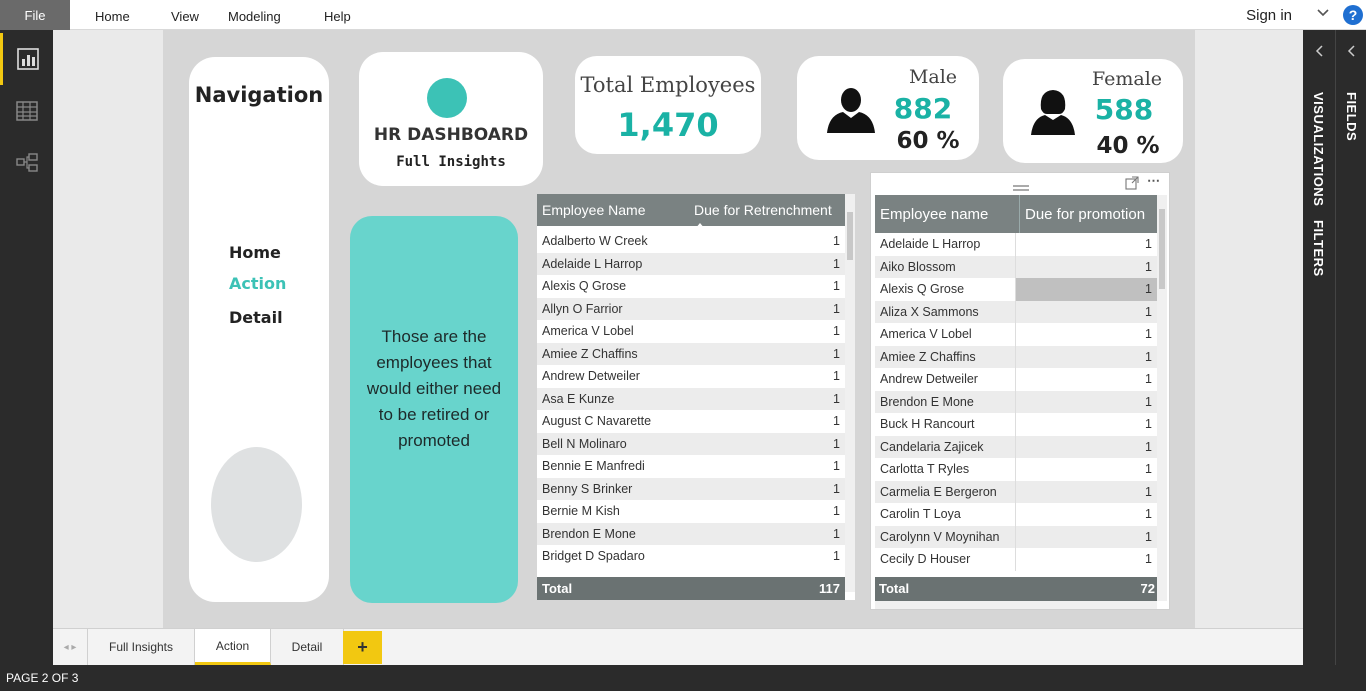 Image resolution: width=1366 pixels, height=691 pixels. What do you see at coordinates (1323, 15) in the screenshot?
I see `chevron-down-icon` at bounding box center [1323, 15].